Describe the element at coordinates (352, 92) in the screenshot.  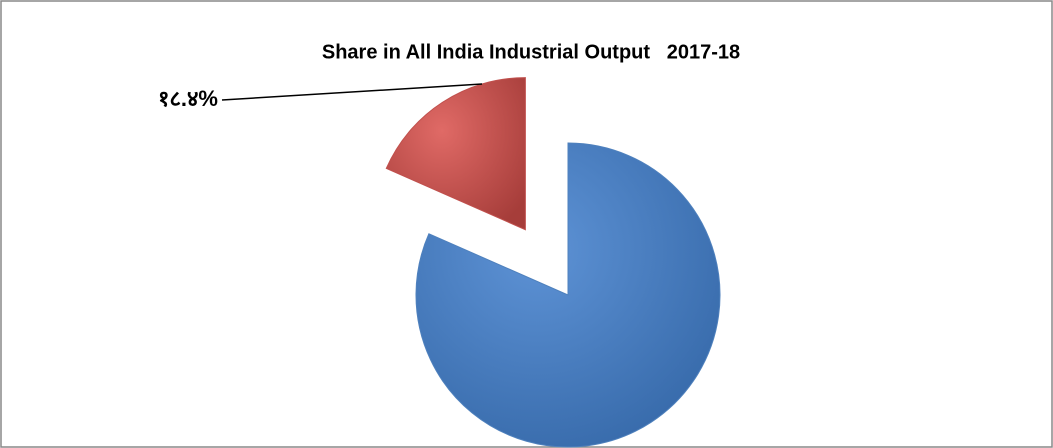
I see `leader-line` at that location.